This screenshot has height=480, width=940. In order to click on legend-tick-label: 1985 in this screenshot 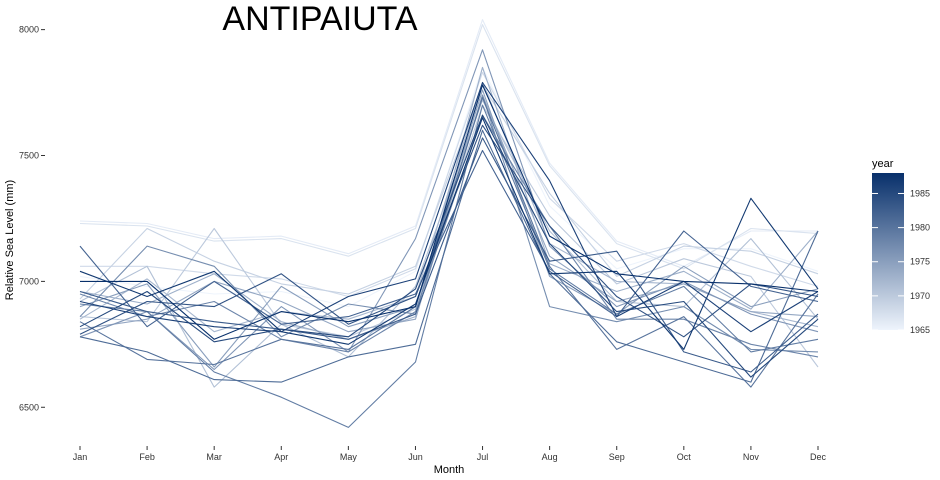, I will do `click(920, 193)`.